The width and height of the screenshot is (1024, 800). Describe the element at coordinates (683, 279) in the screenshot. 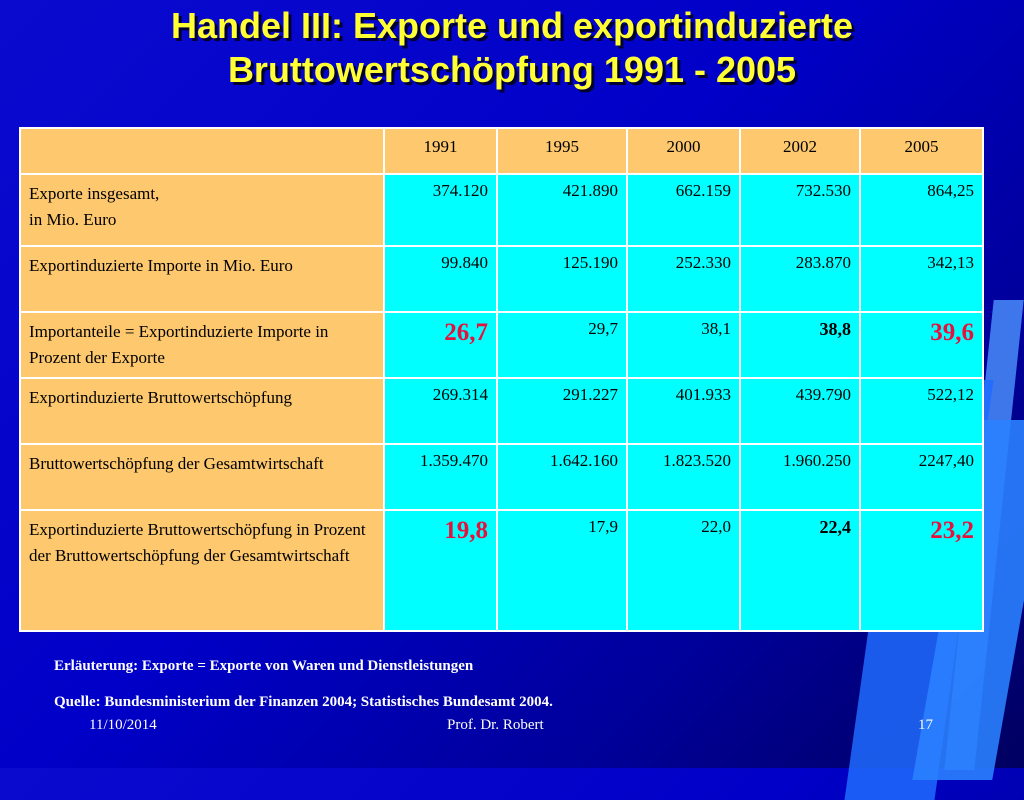

I see `value-cell: 252.330` at that location.